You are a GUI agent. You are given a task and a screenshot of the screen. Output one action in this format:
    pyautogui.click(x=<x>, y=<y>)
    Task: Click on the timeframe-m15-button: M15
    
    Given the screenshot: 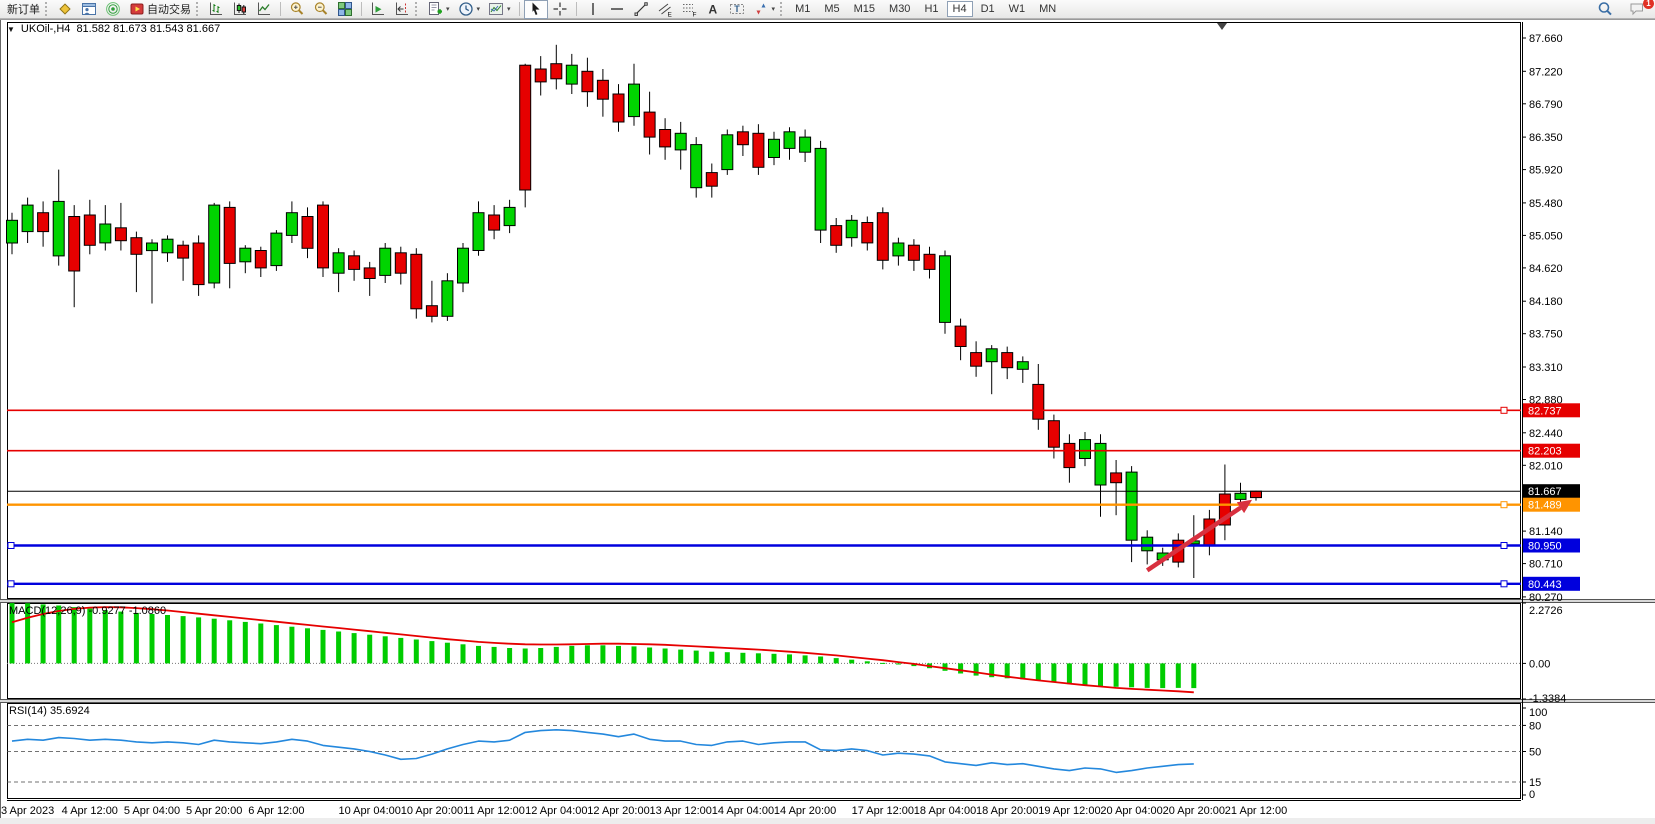 What is the action you would take?
    pyautogui.click(x=864, y=9)
    